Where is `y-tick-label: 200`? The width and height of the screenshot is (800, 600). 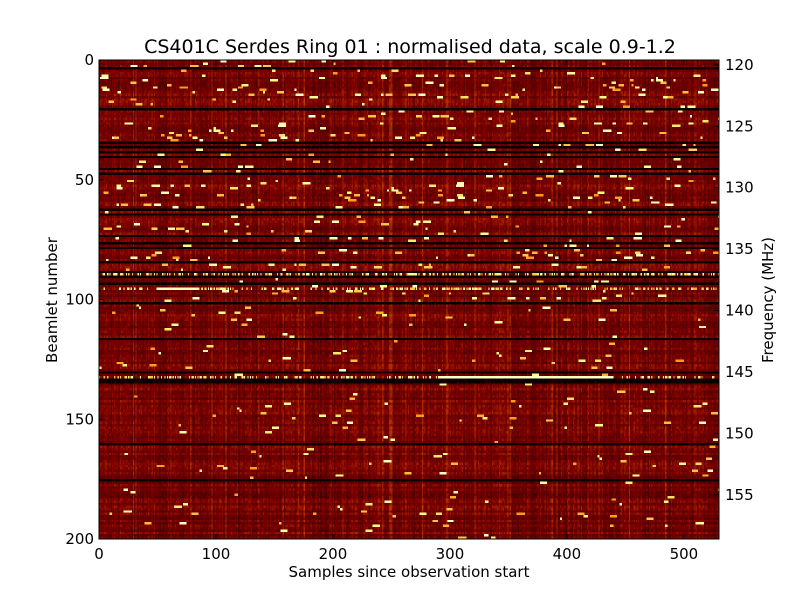 y-tick-label: 200 is located at coordinates (79, 539).